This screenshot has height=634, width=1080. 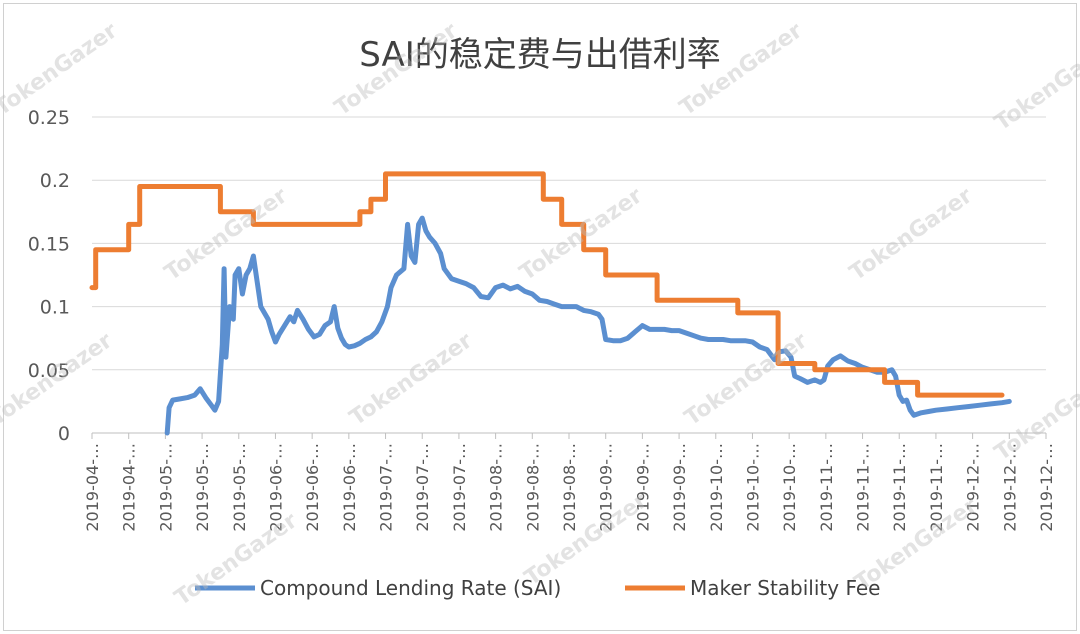 What do you see at coordinates (55, 181) in the screenshot?
I see `y-tick-label: 0.2` at bounding box center [55, 181].